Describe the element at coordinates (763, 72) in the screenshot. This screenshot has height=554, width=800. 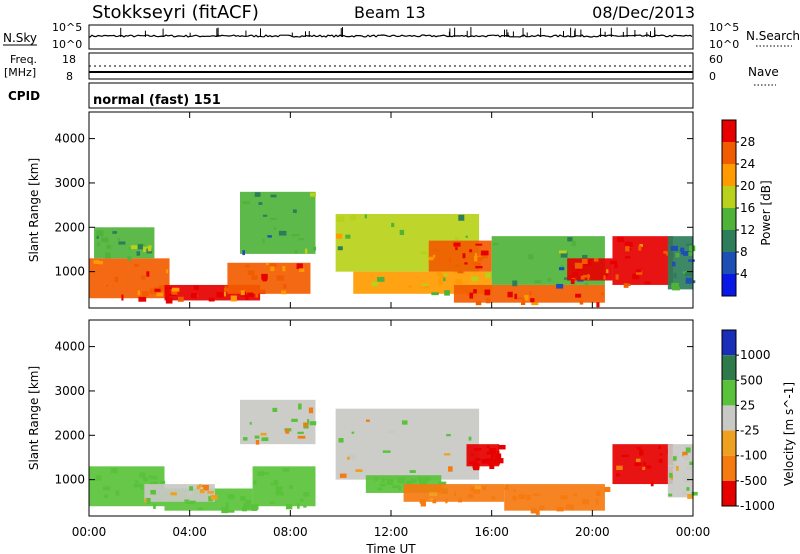
I see `nave-label: Nave` at that location.